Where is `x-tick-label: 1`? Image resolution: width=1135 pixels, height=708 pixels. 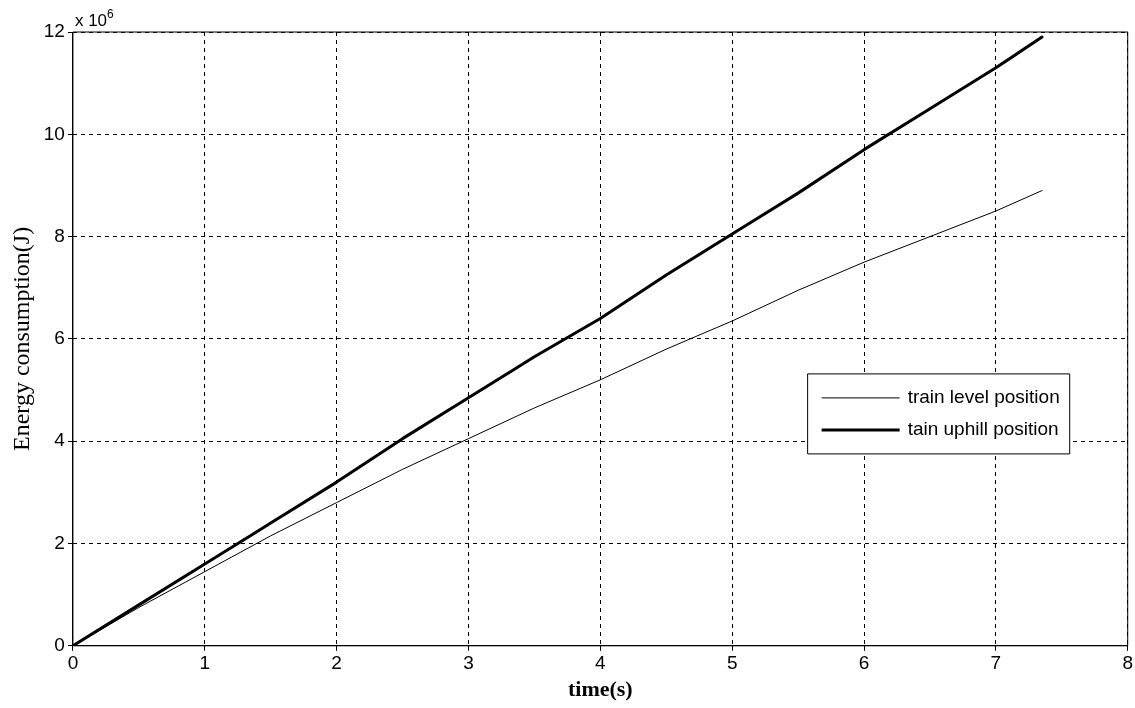
x-tick-label: 1 is located at coordinates (205, 663).